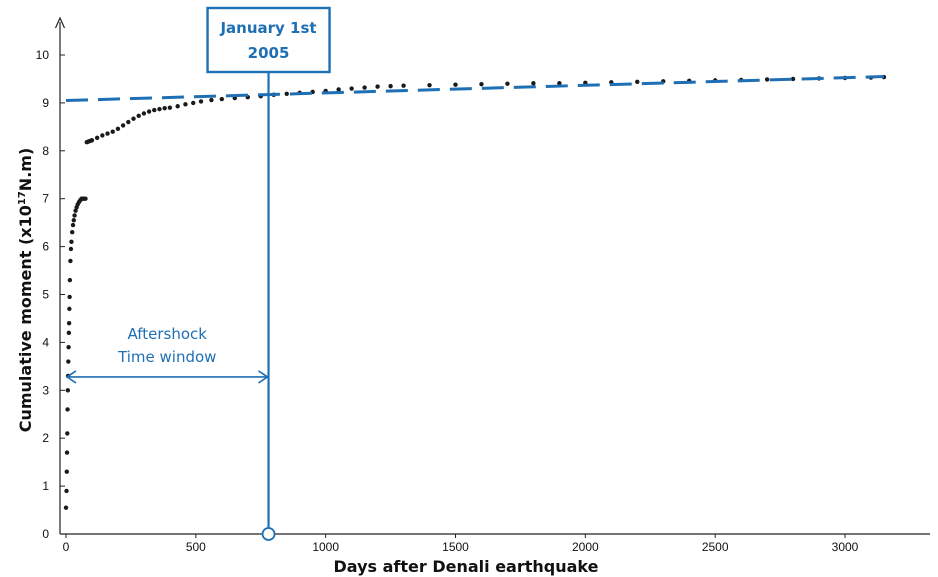 This screenshot has height=577, width=938. I want to click on january-2005-callout: January 1st 2005, so click(268, 273).